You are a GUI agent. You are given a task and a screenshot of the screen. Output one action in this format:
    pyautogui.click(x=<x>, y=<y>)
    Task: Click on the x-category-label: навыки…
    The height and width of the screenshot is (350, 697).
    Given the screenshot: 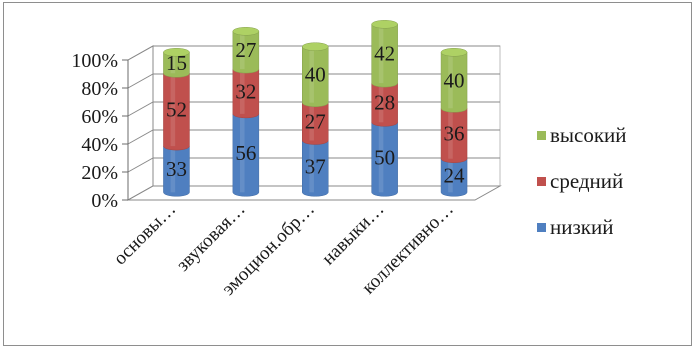 What is the action you would take?
    pyautogui.click(x=353, y=234)
    